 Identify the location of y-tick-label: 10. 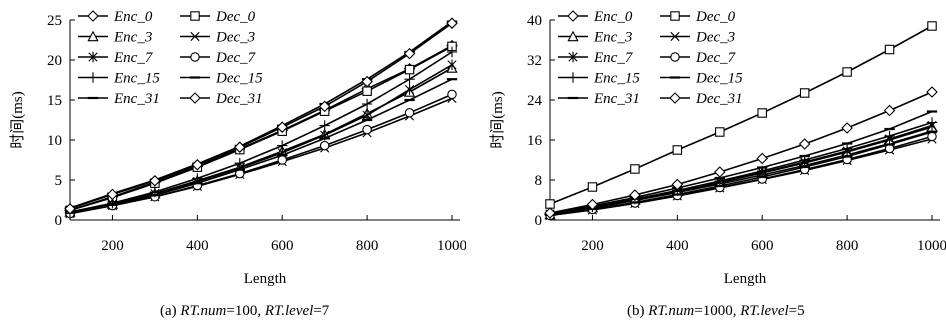
(54, 141).